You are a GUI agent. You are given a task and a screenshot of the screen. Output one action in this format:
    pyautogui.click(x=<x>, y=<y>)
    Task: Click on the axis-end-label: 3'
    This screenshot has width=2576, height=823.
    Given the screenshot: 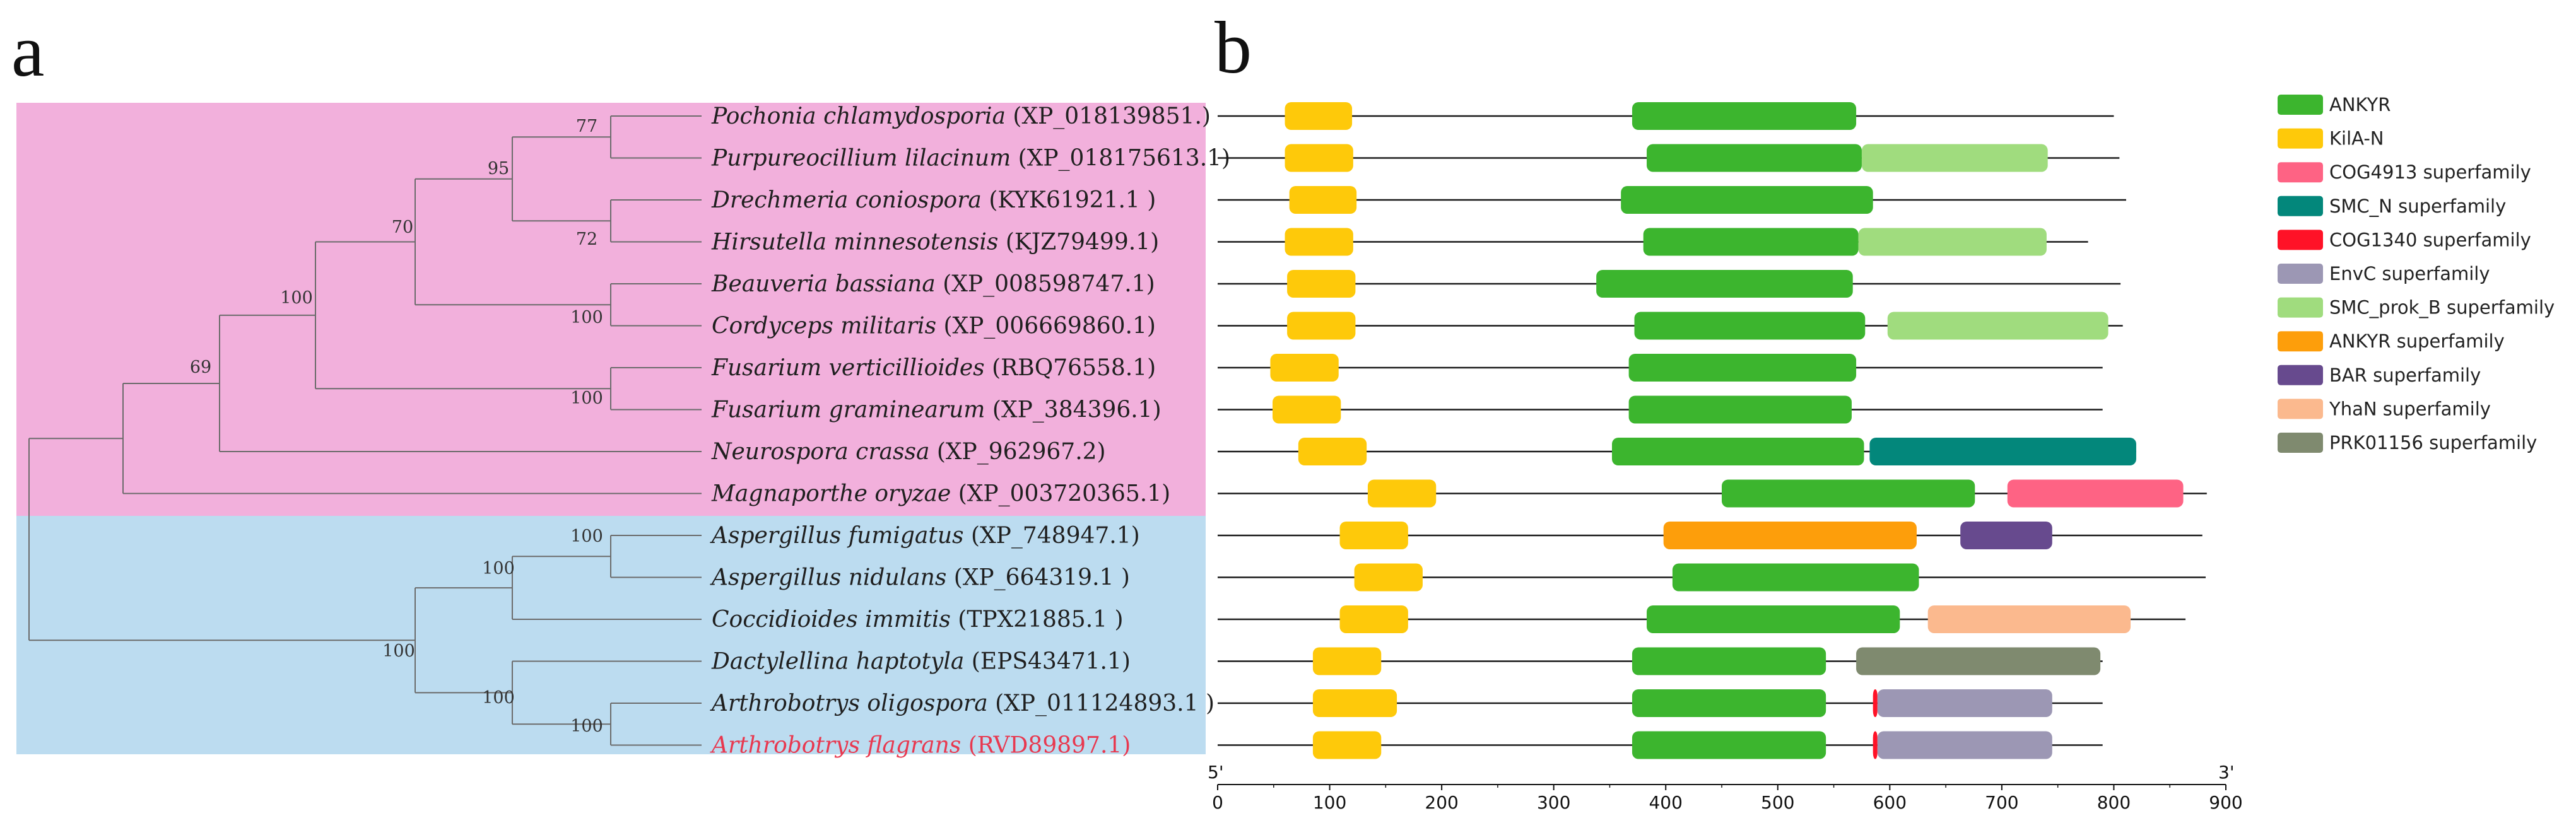 What is the action you would take?
    pyautogui.click(x=2226, y=772)
    